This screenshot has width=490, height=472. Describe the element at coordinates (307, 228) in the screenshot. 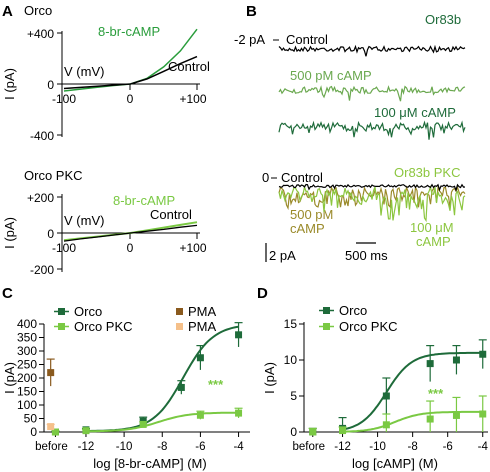

I see `b-bot-trace-label-500pm-unit: cAMP` at that location.